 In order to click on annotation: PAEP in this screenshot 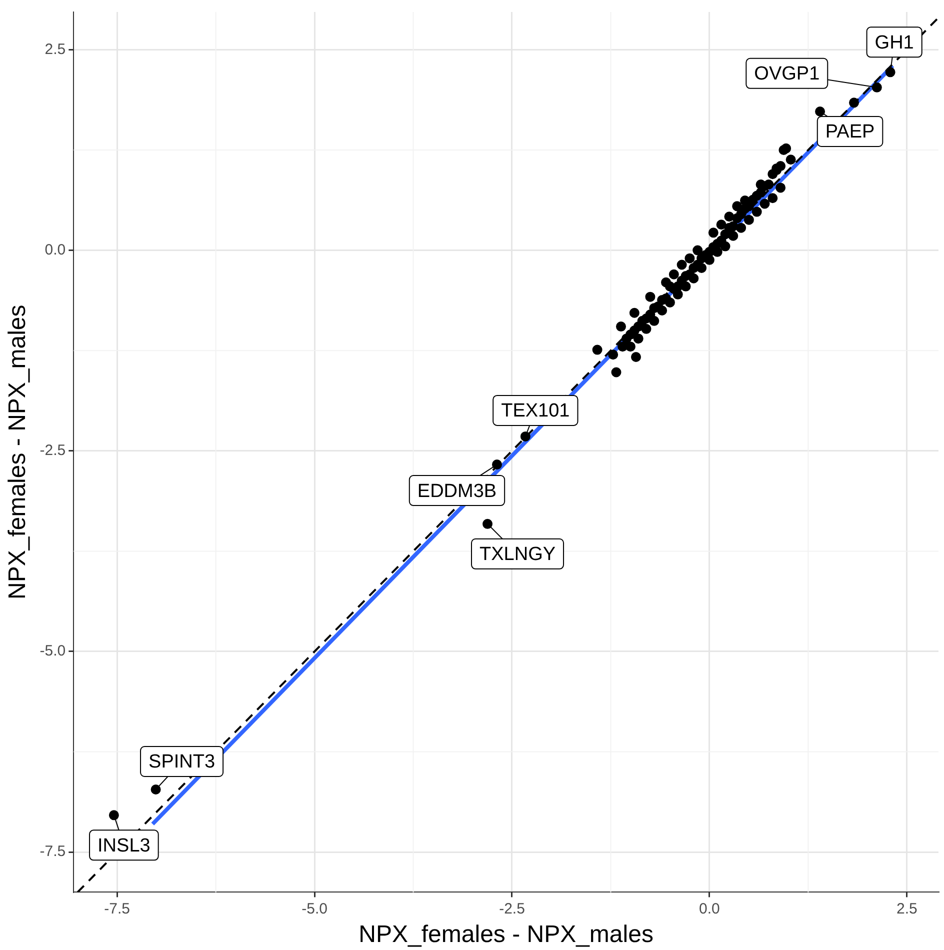, I will do `click(850, 132)`.